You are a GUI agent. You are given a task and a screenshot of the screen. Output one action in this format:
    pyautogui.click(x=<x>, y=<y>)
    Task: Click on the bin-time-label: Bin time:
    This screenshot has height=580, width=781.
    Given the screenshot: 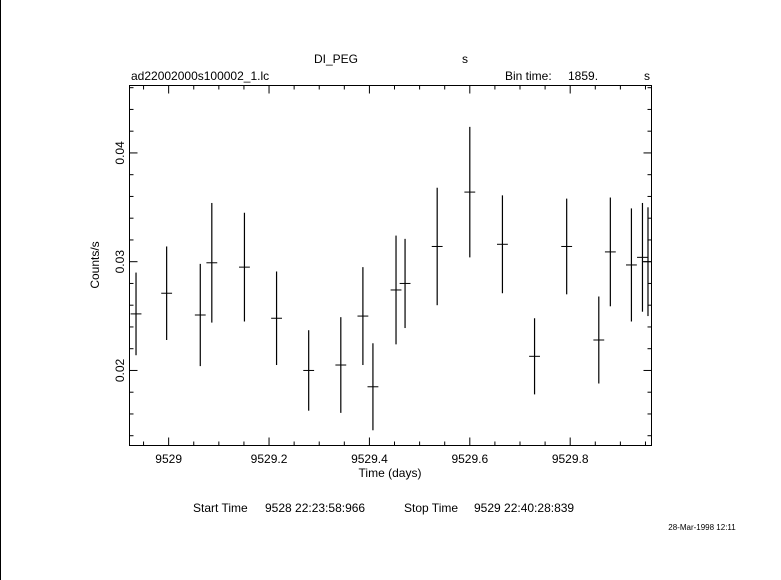 What is the action you would take?
    pyautogui.click(x=528, y=76)
    